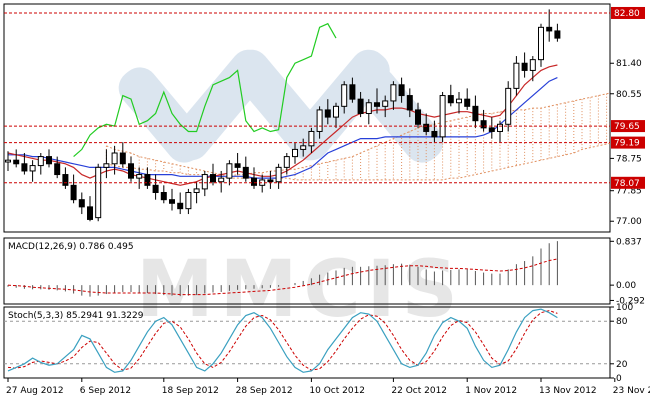 The height and width of the screenshot is (404, 650). What do you see at coordinates (629, 95) in the screenshot?
I see `price-tick-label: 80.55` at bounding box center [629, 95].